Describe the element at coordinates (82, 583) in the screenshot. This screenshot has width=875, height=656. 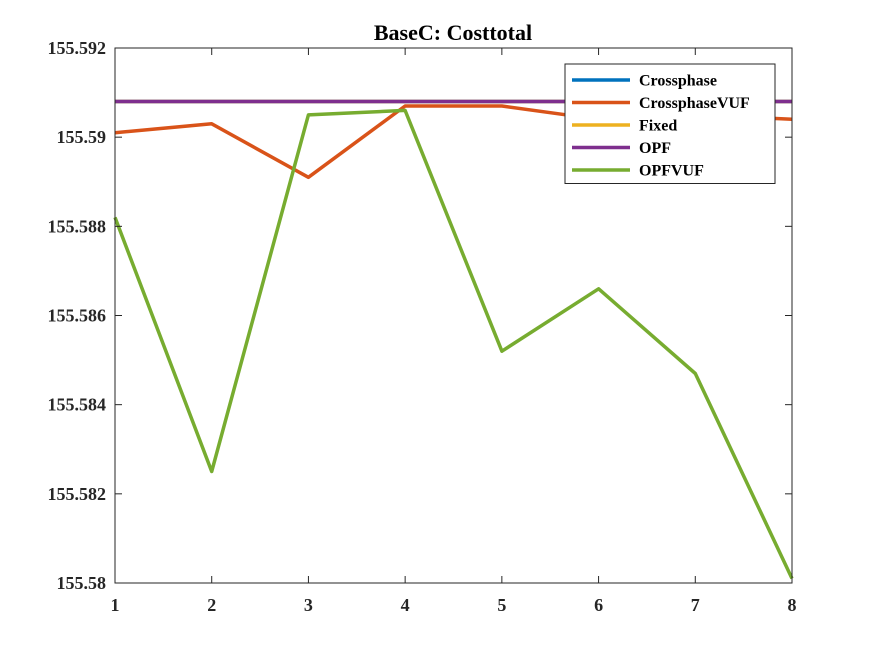
I see `y-tick-label: 155.58` at that location.